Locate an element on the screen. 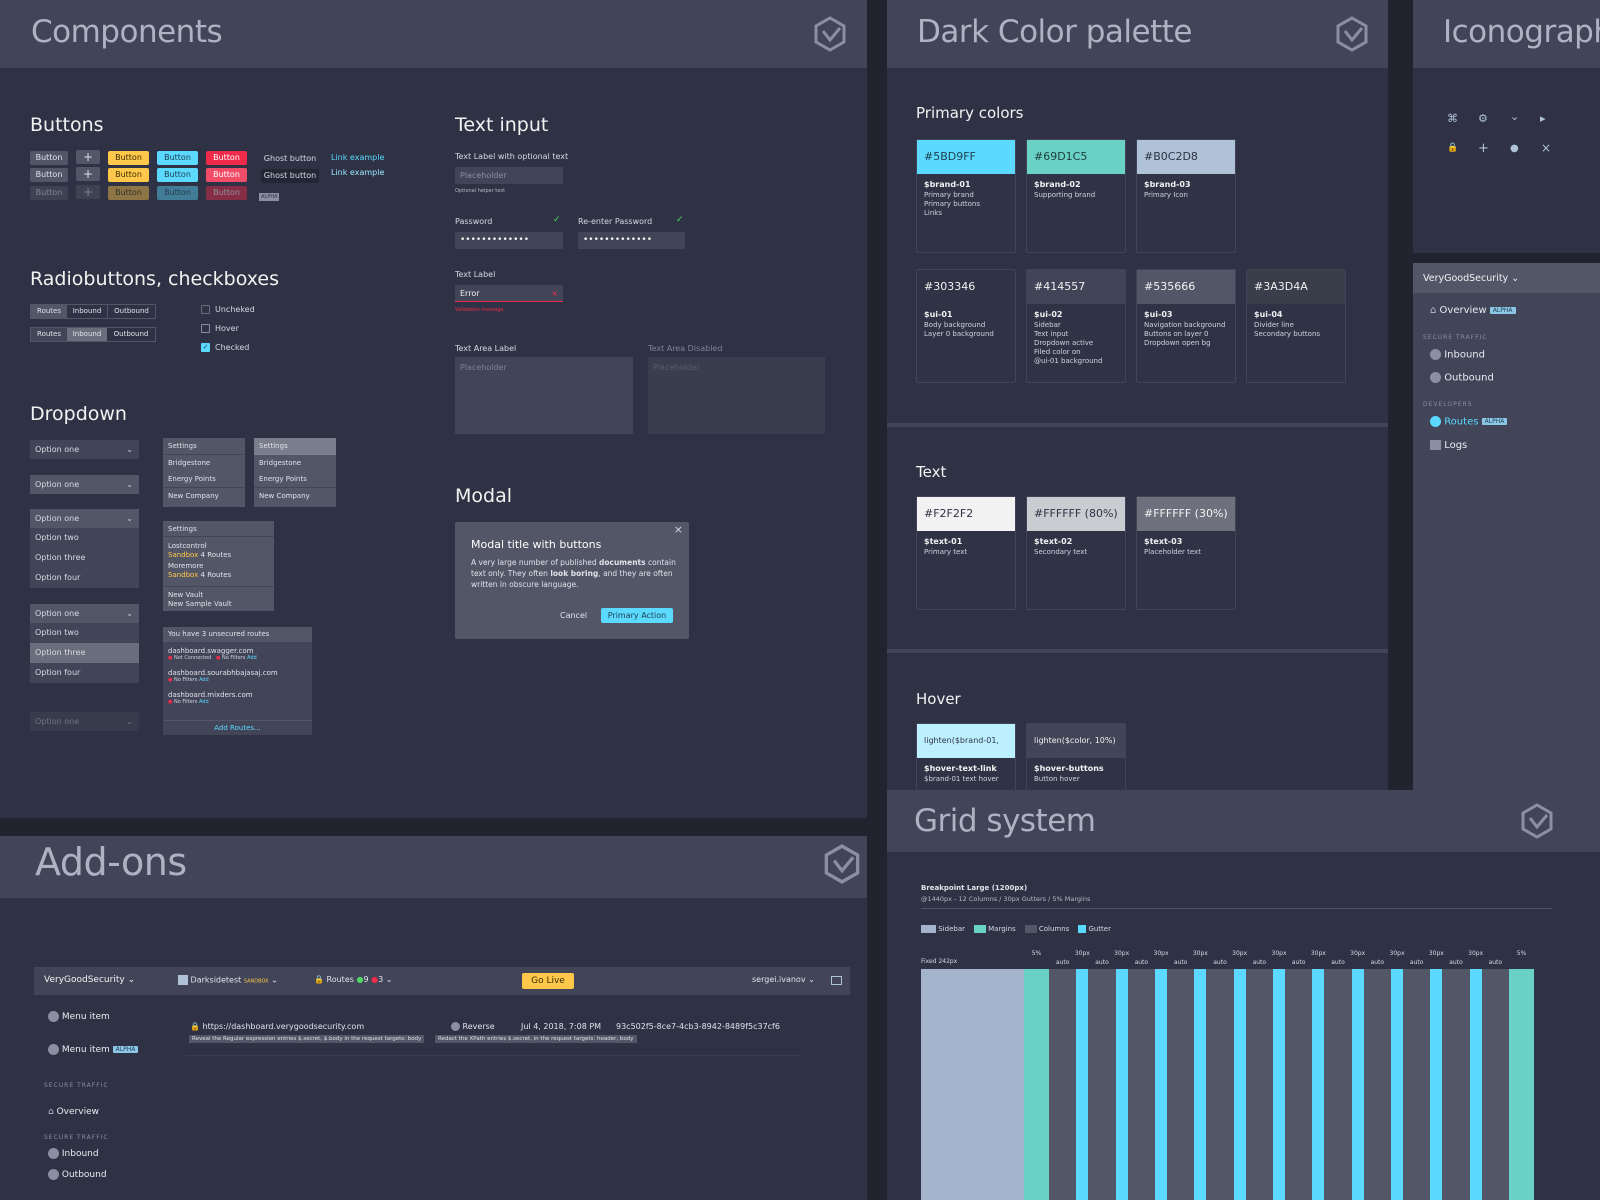 This screenshot has width=1600, height=1200. add-button-hover: + is located at coordinates (88, 174).